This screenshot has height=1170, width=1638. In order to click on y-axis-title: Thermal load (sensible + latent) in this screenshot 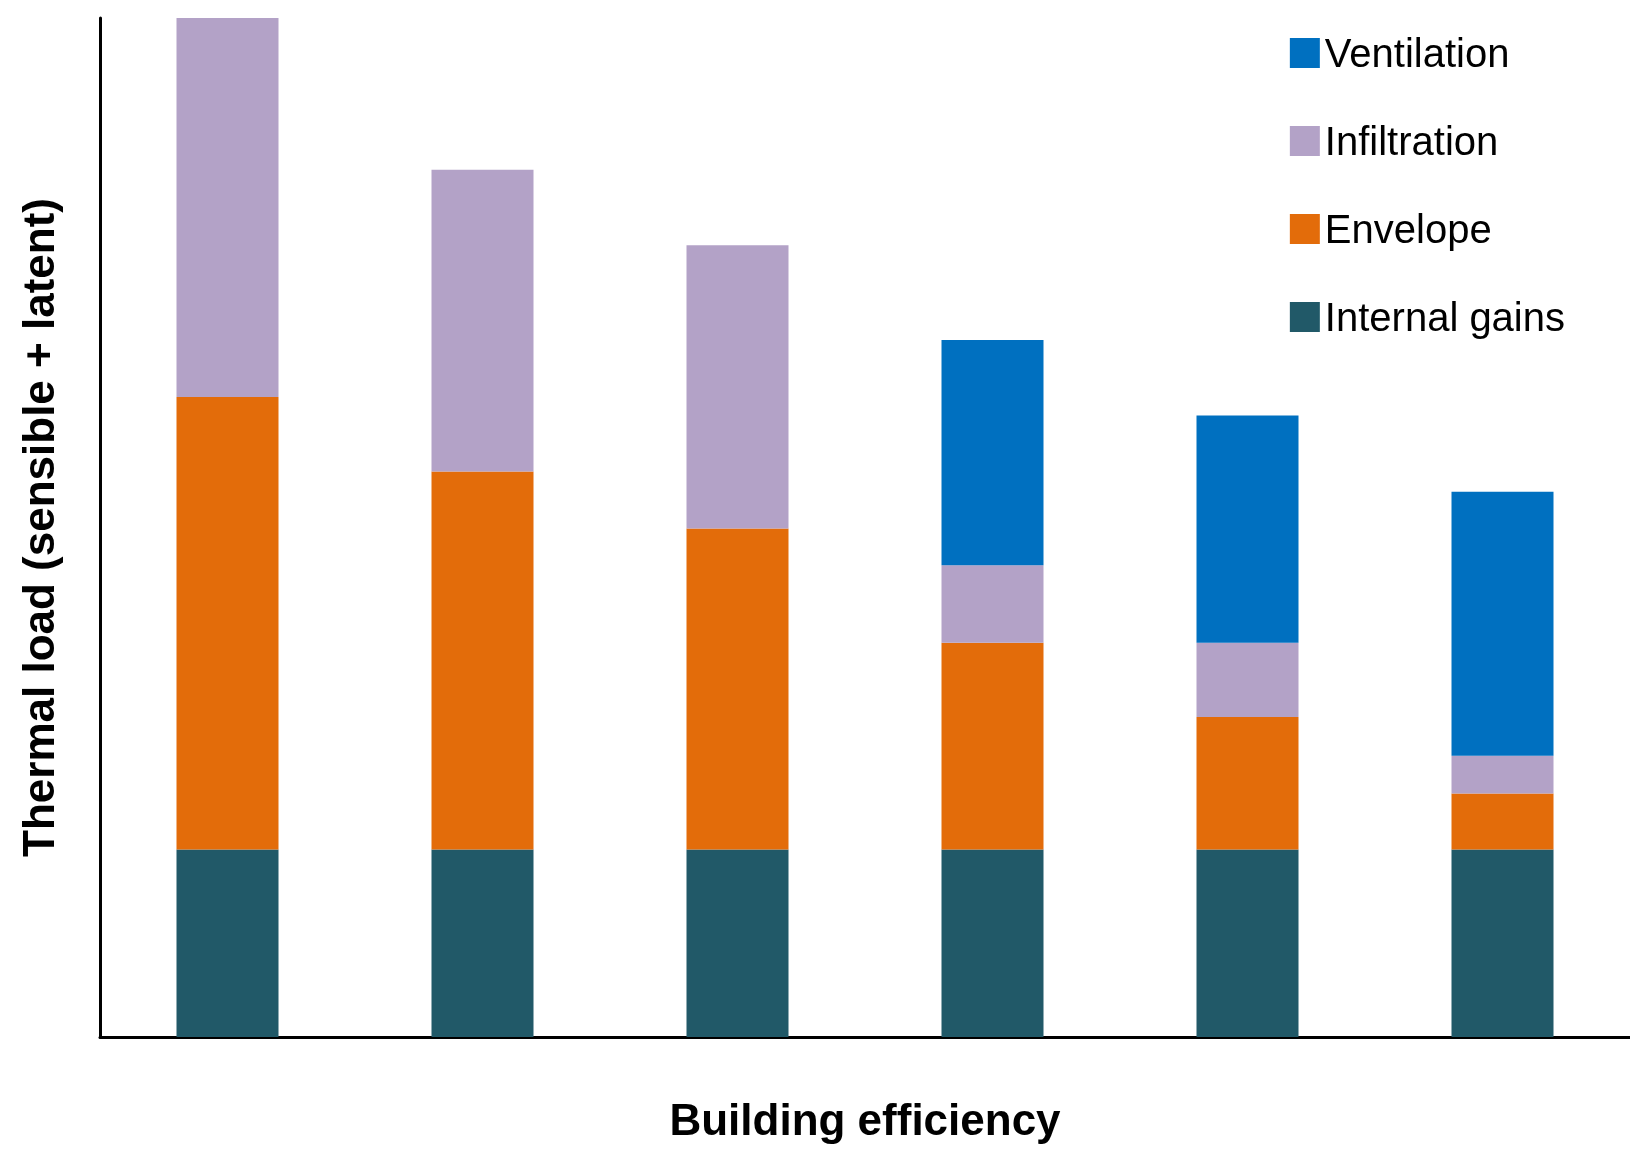, I will do `click(38, 527)`.